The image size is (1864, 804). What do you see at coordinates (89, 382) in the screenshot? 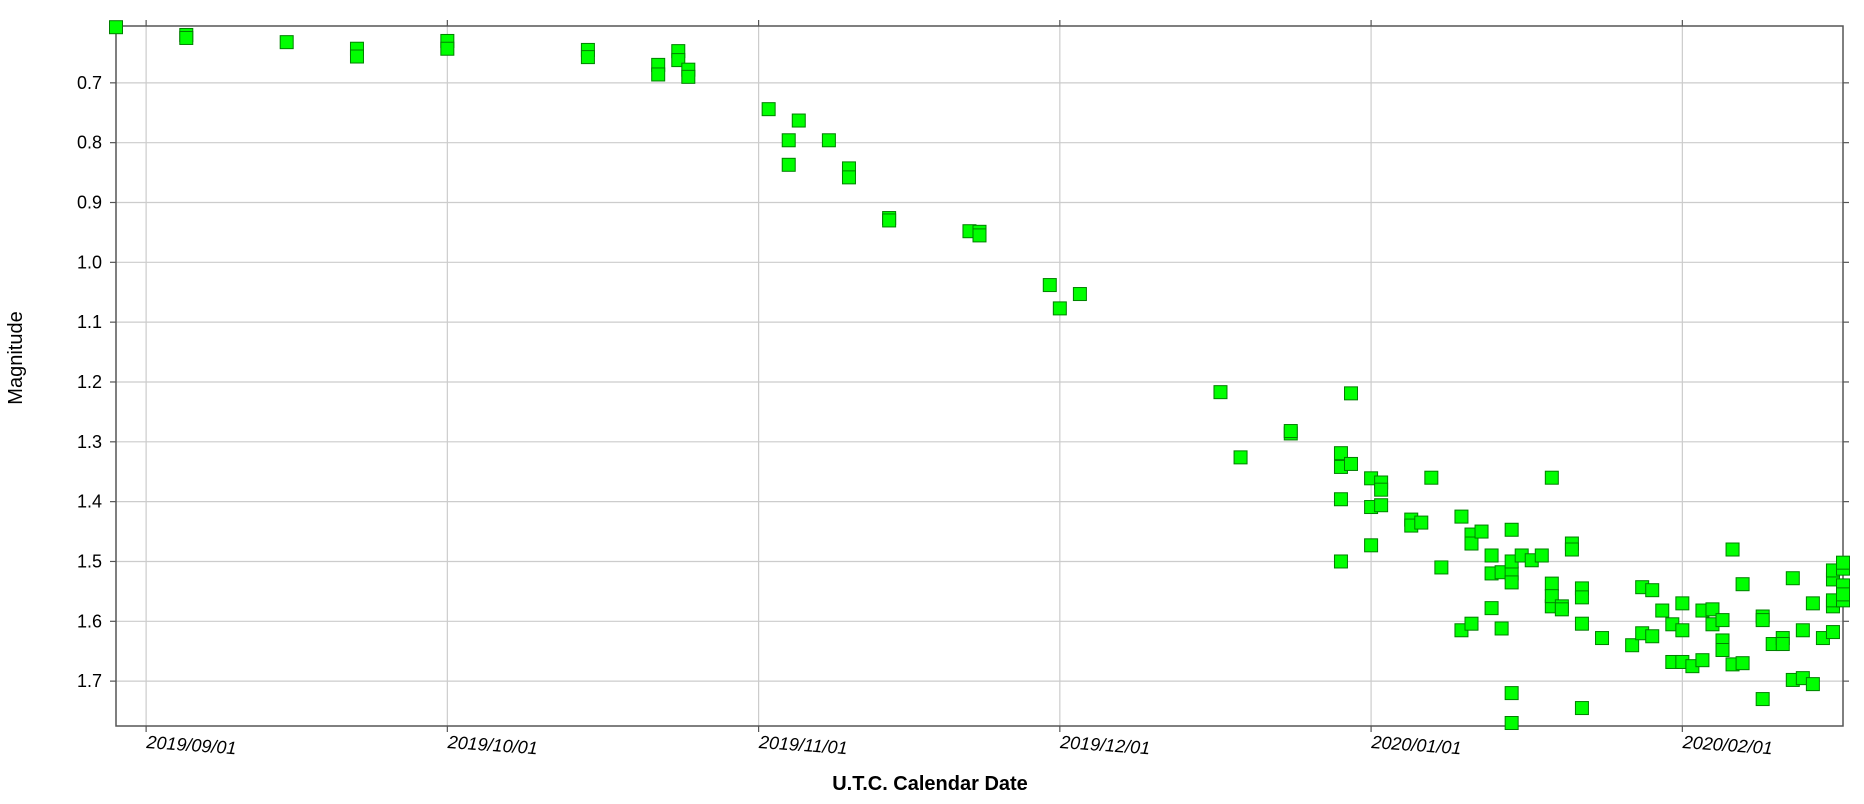
I see `y-tick-label: 1.2` at bounding box center [89, 382].